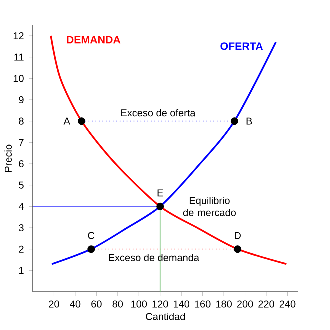 The image size is (330, 330). Describe the element at coordinates (97, 304) in the screenshot. I see `x-tick-label: 60` at that location.